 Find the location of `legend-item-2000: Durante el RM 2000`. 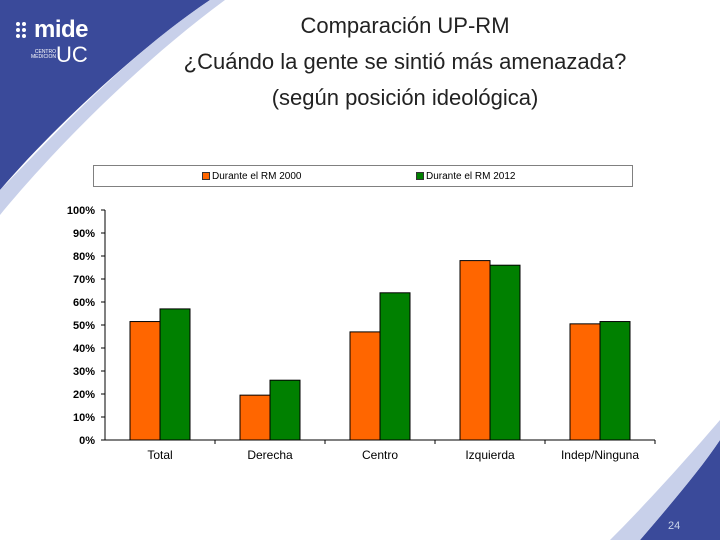

legend-item-2000: Durante el RM 2000 is located at coordinates (252, 176).